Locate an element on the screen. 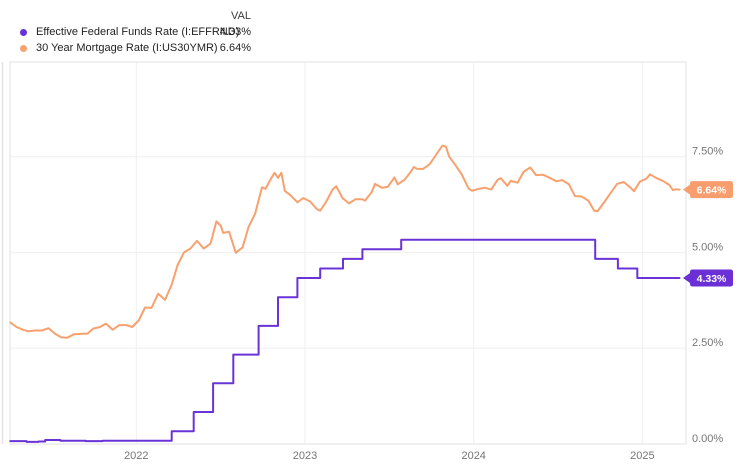 The height and width of the screenshot is (469, 736). effr-legend-value: 4.33% is located at coordinates (235, 32).